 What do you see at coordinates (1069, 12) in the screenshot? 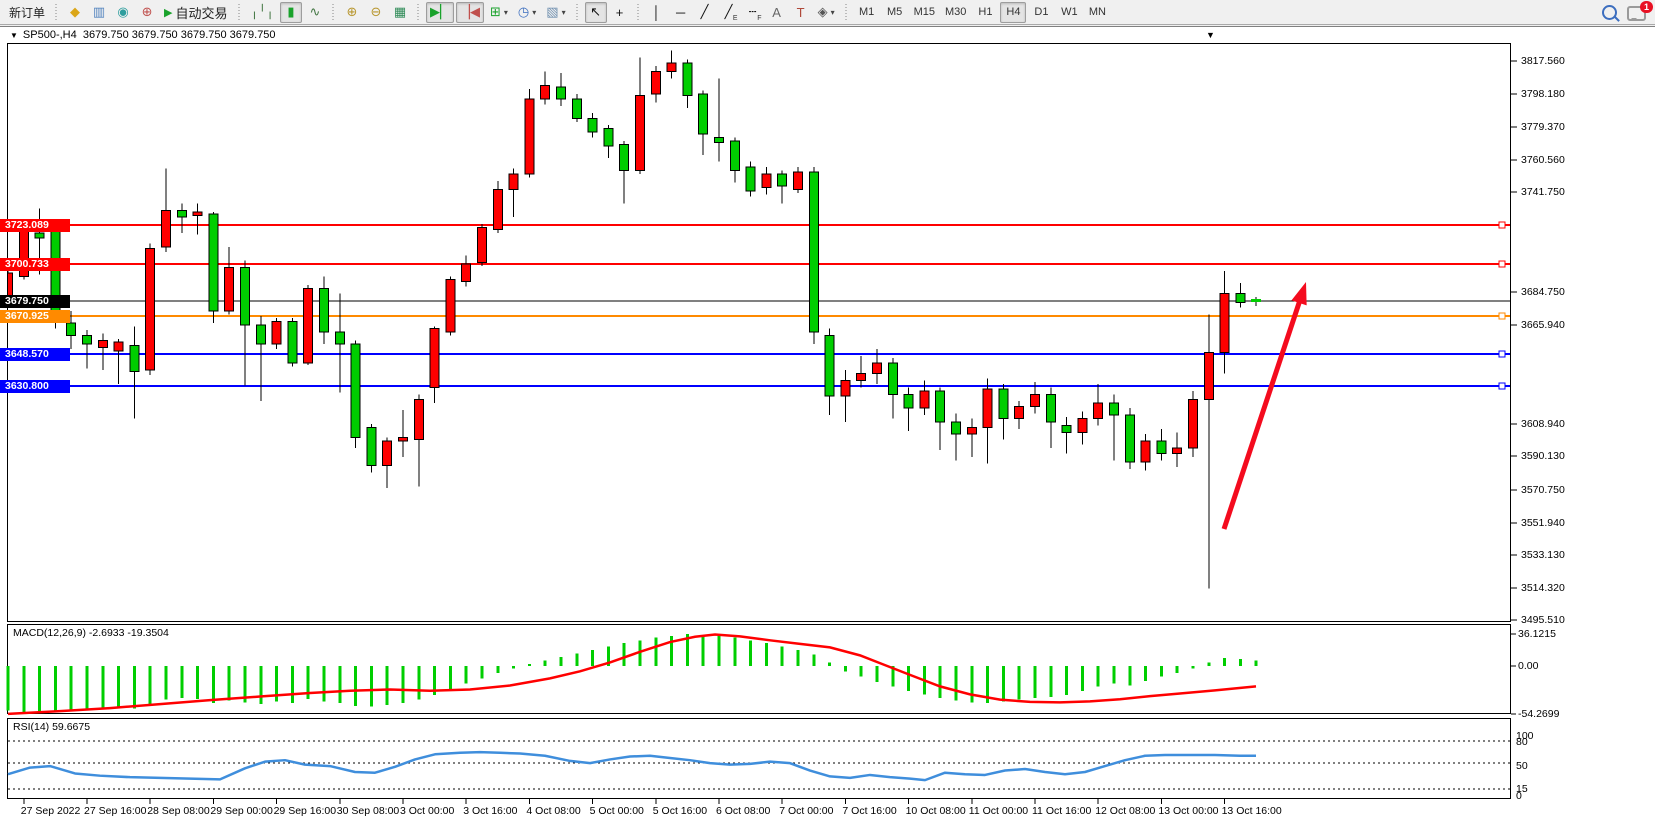
I see `timeframe-w1: W1` at bounding box center [1069, 12].